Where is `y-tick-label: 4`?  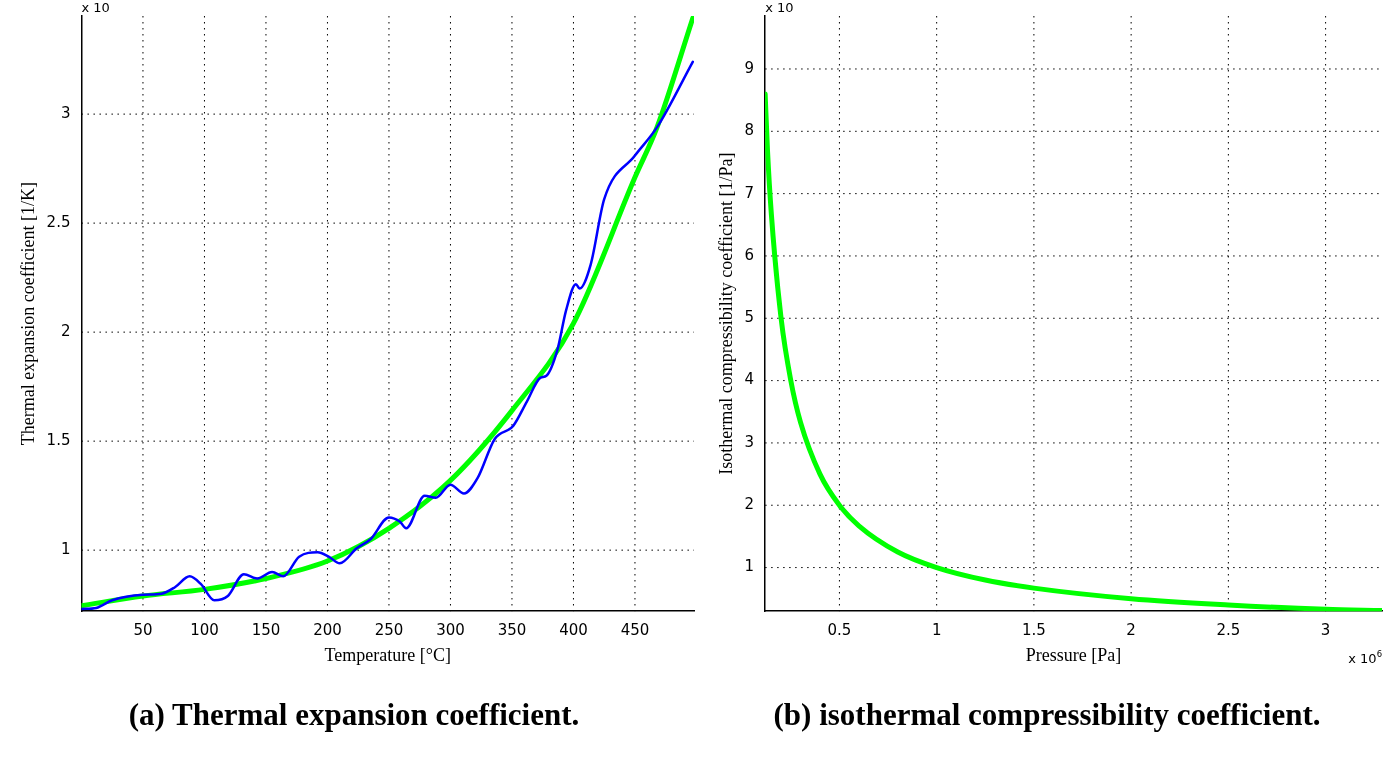
y-tick-label: 4 is located at coordinates (749, 379).